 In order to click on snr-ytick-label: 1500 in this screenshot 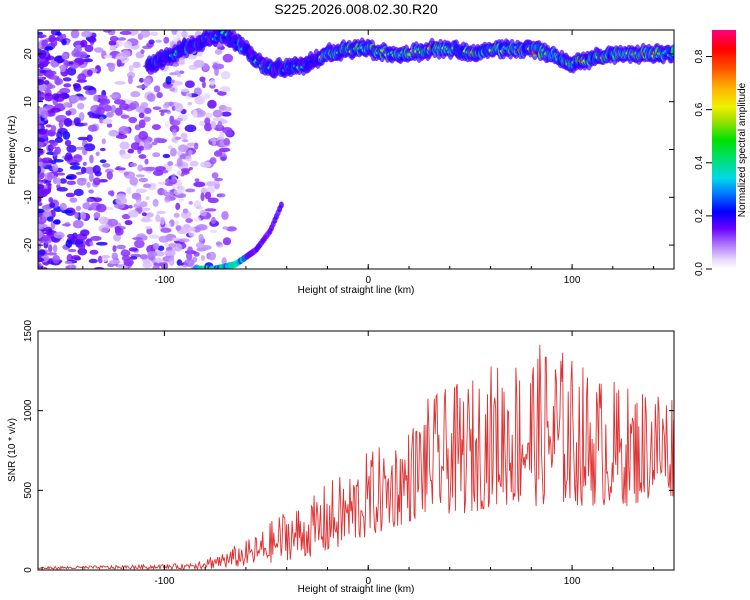, I will do `click(28, 330)`.